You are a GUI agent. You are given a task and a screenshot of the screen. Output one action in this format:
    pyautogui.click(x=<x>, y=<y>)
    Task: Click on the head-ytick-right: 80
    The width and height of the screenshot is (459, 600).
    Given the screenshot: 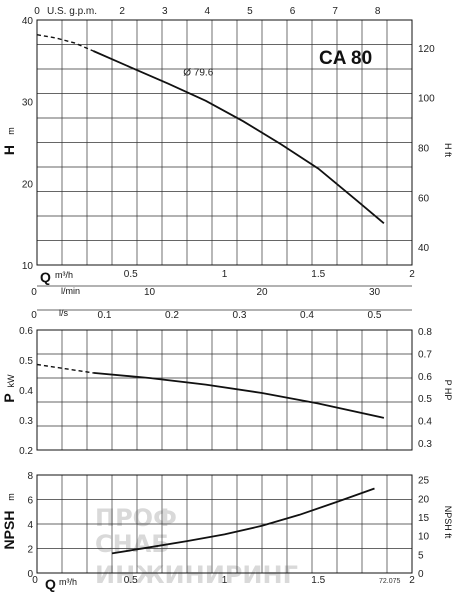 What is the action you would take?
    pyautogui.click(x=424, y=149)
    